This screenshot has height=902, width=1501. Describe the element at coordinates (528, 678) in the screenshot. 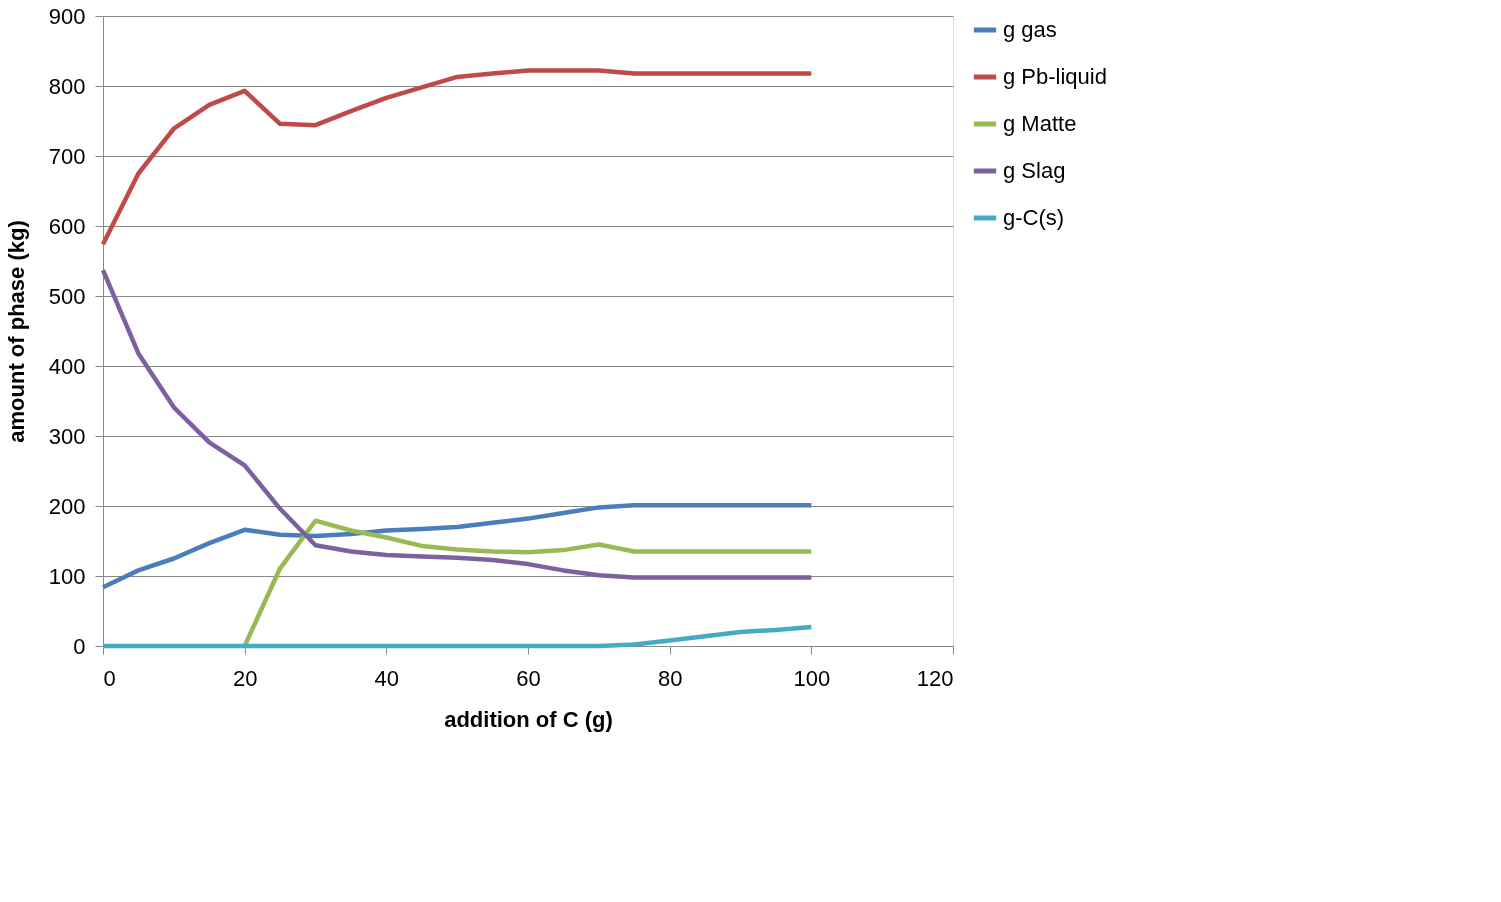

I see `x-tick-label: 60` at that location.